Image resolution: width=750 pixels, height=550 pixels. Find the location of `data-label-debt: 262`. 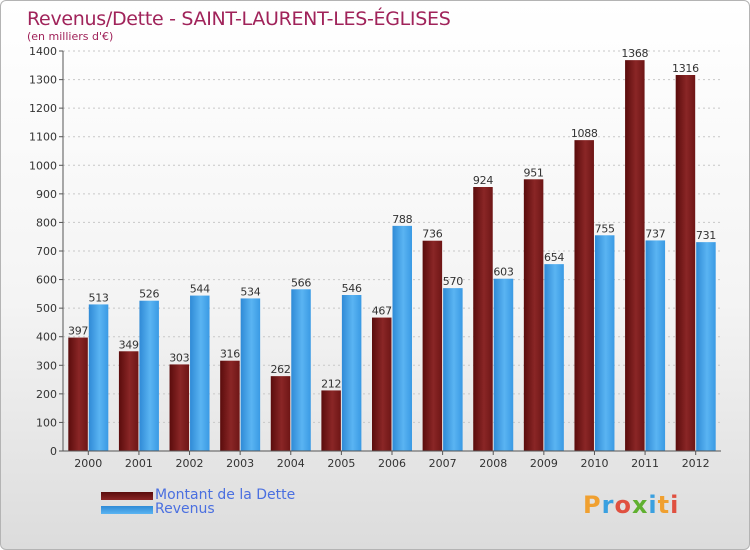

data-label-debt: 262 is located at coordinates (280, 369).